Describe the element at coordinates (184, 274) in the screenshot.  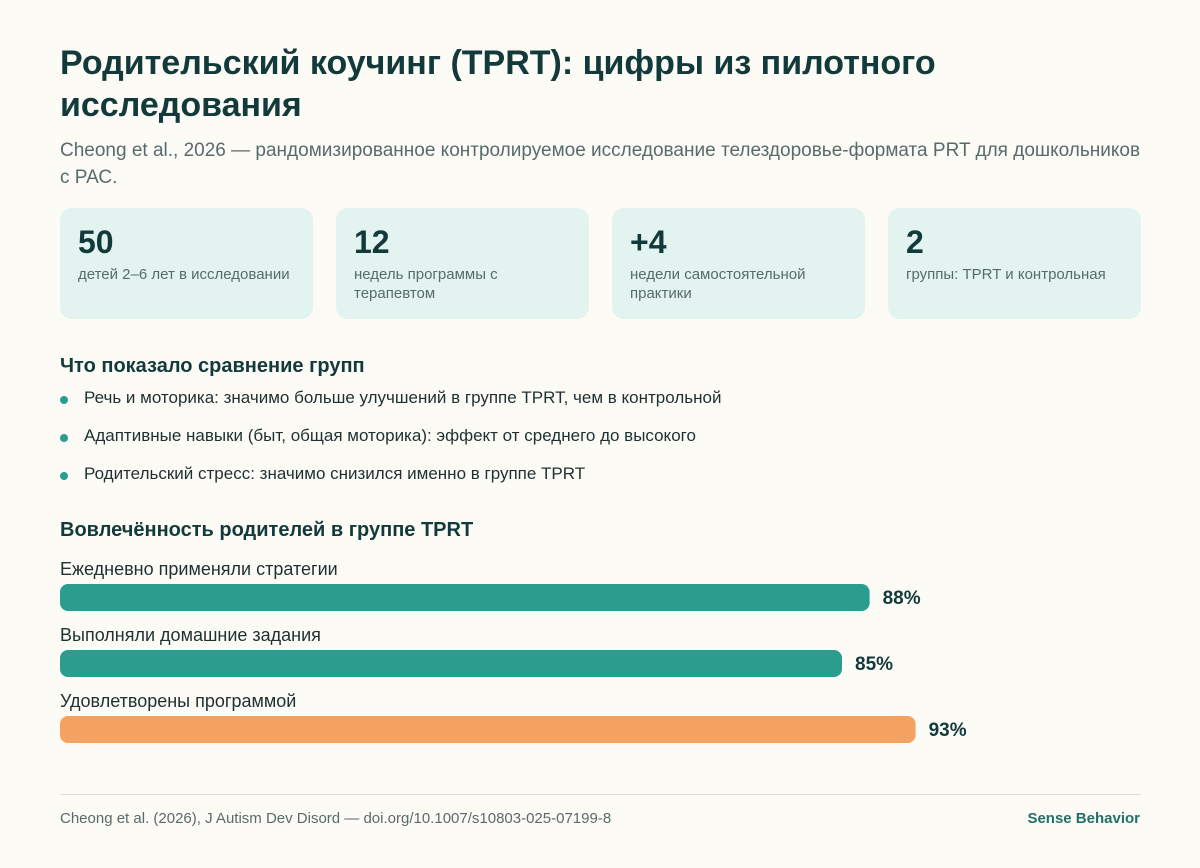
I see `stat-description: детей 2–6 лет в исследовании` at that location.